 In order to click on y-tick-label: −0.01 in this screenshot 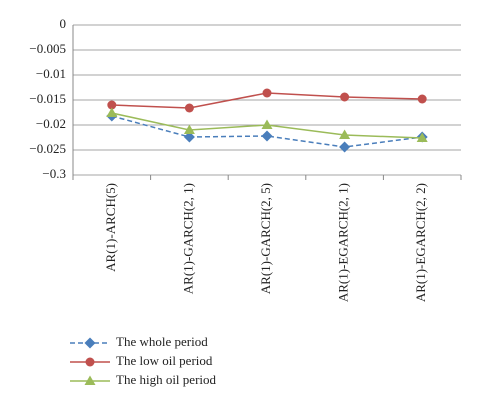, I will do `click(51, 73)`.